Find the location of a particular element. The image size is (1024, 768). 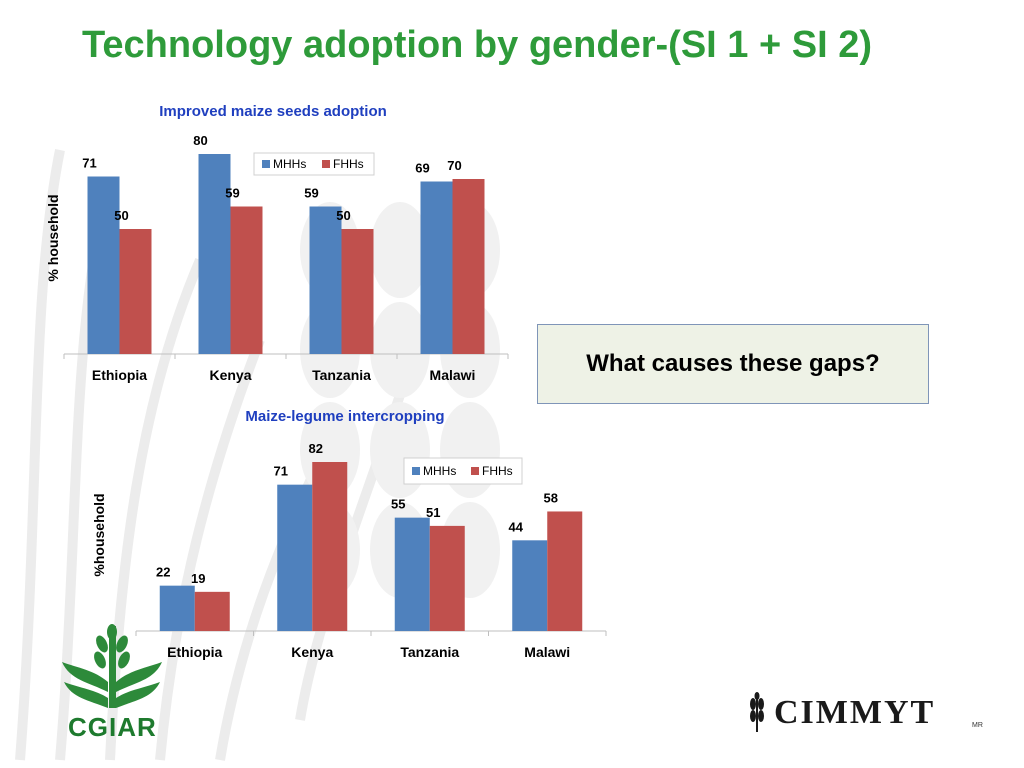

chart-0-data-label-mhhs-tanzania: 59 is located at coordinates (311, 193).